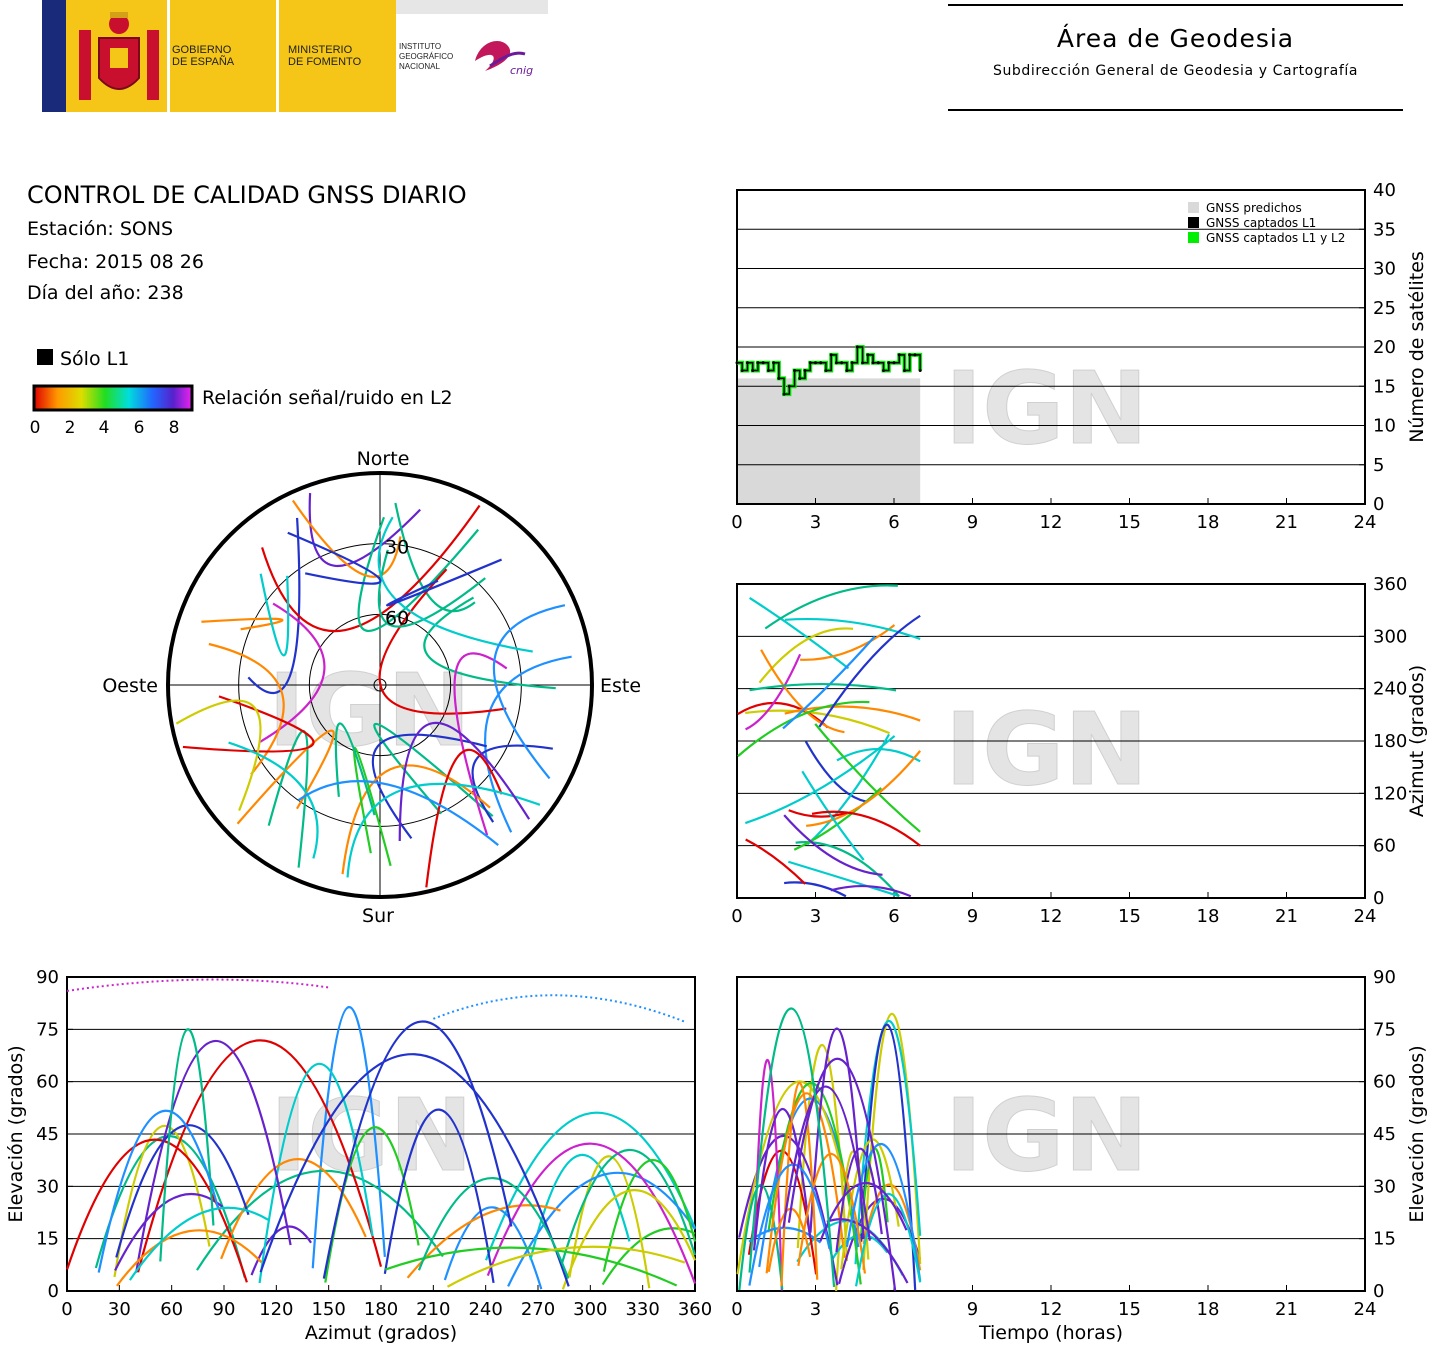  Describe the element at coordinates (504, 59) in the screenshot. I see `cnig-logo-icon: cnig` at that location.